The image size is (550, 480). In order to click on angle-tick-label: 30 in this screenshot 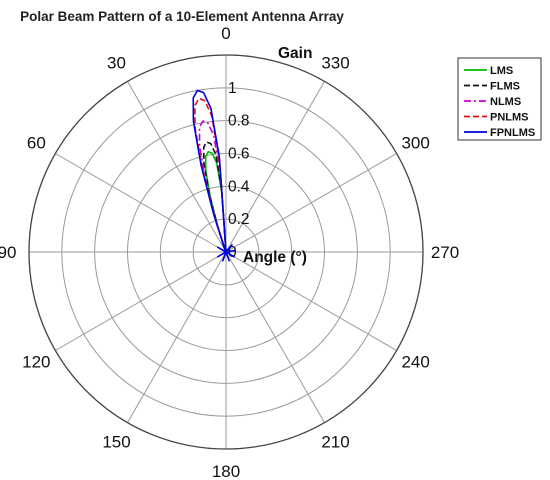, I will do `click(116, 62)`.